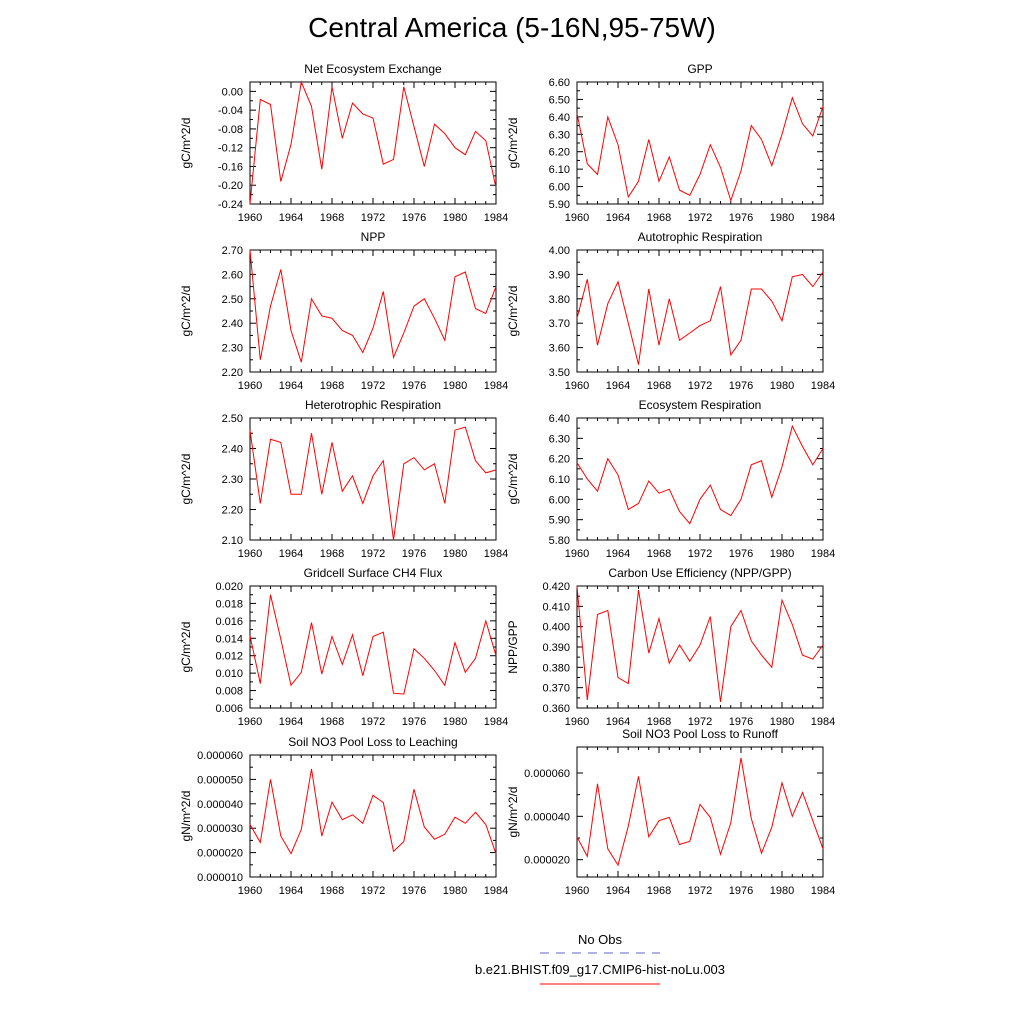 The image size is (1024, 1024). I want to click on y-tick-label: 0.010, so click(229, 674).